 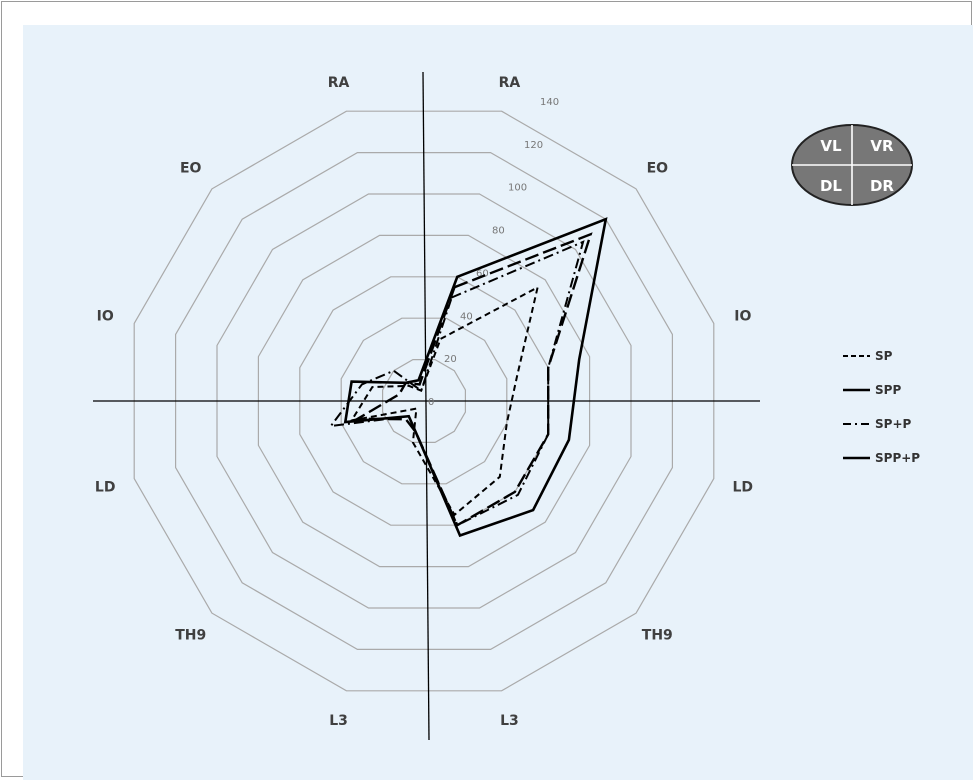 I want to click on tick-label-80: 80, so click(x=498, y=231).